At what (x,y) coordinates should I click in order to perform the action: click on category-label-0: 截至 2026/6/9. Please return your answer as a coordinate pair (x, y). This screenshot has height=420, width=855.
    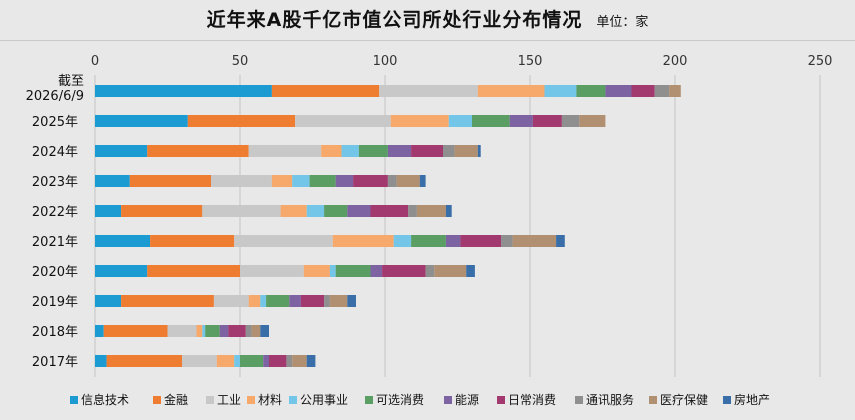
    Looking at the image, I should click on (55, 89).